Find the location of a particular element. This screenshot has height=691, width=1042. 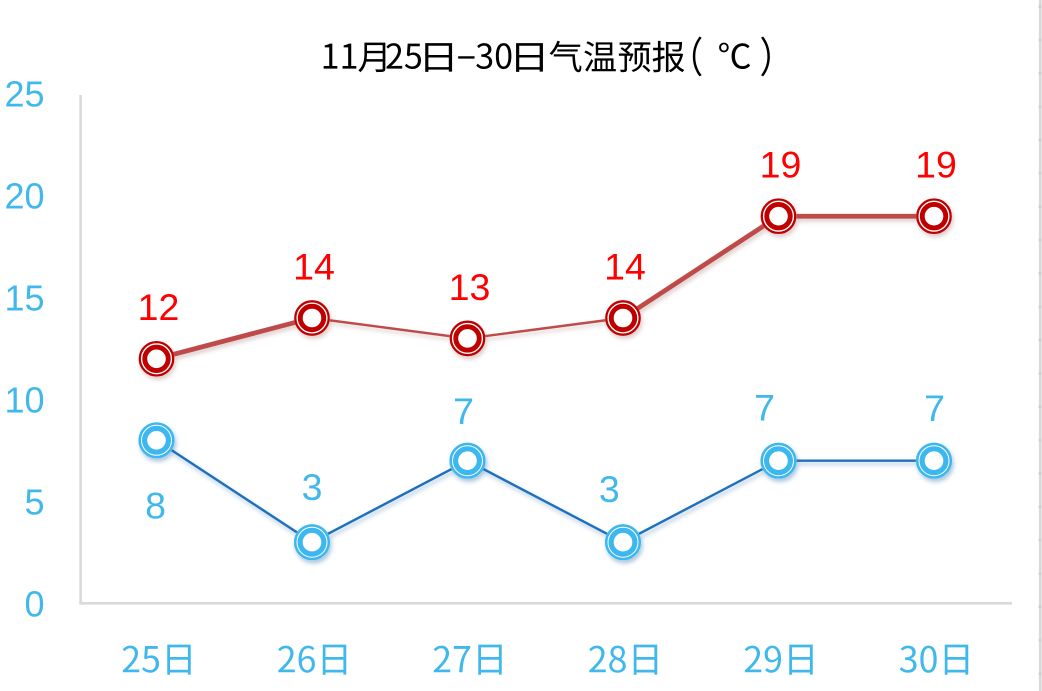

svg-text: 13 is located at coordinates (470, 287).